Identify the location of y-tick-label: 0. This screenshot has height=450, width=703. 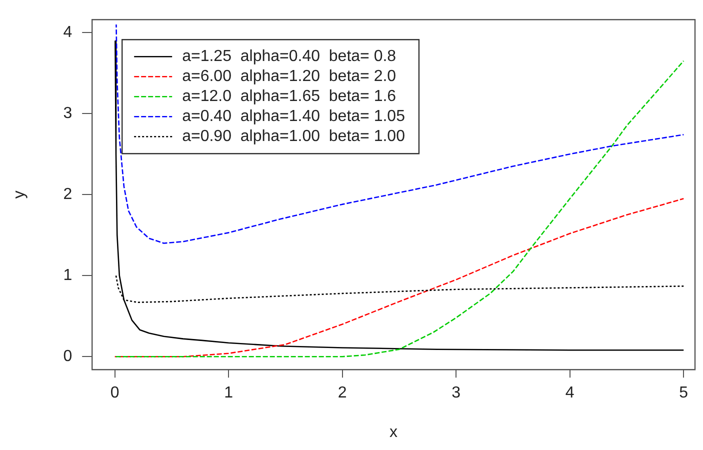
(67, 357).